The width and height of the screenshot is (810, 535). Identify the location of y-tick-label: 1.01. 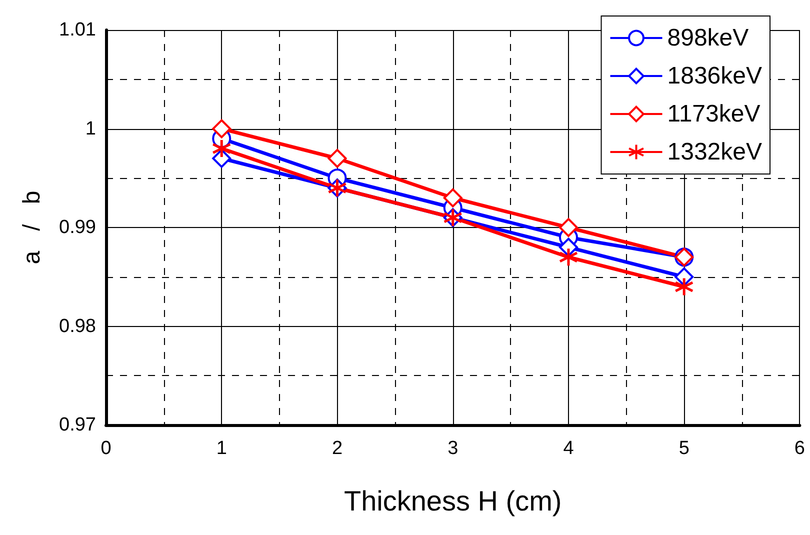
(77, 30).